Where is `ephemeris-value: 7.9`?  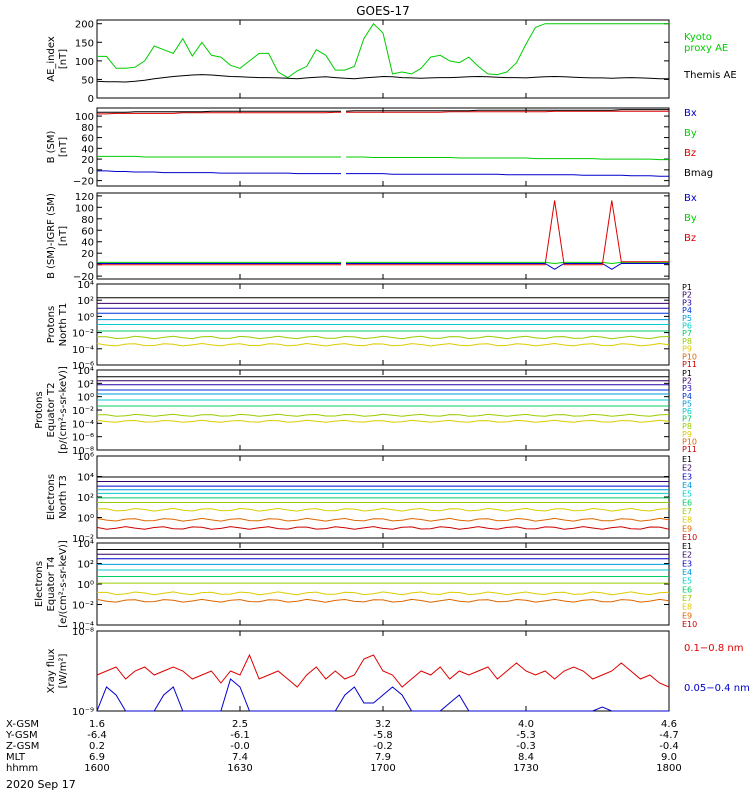 ephemeris-value: 7.9 is located at coordinates (383, 757).